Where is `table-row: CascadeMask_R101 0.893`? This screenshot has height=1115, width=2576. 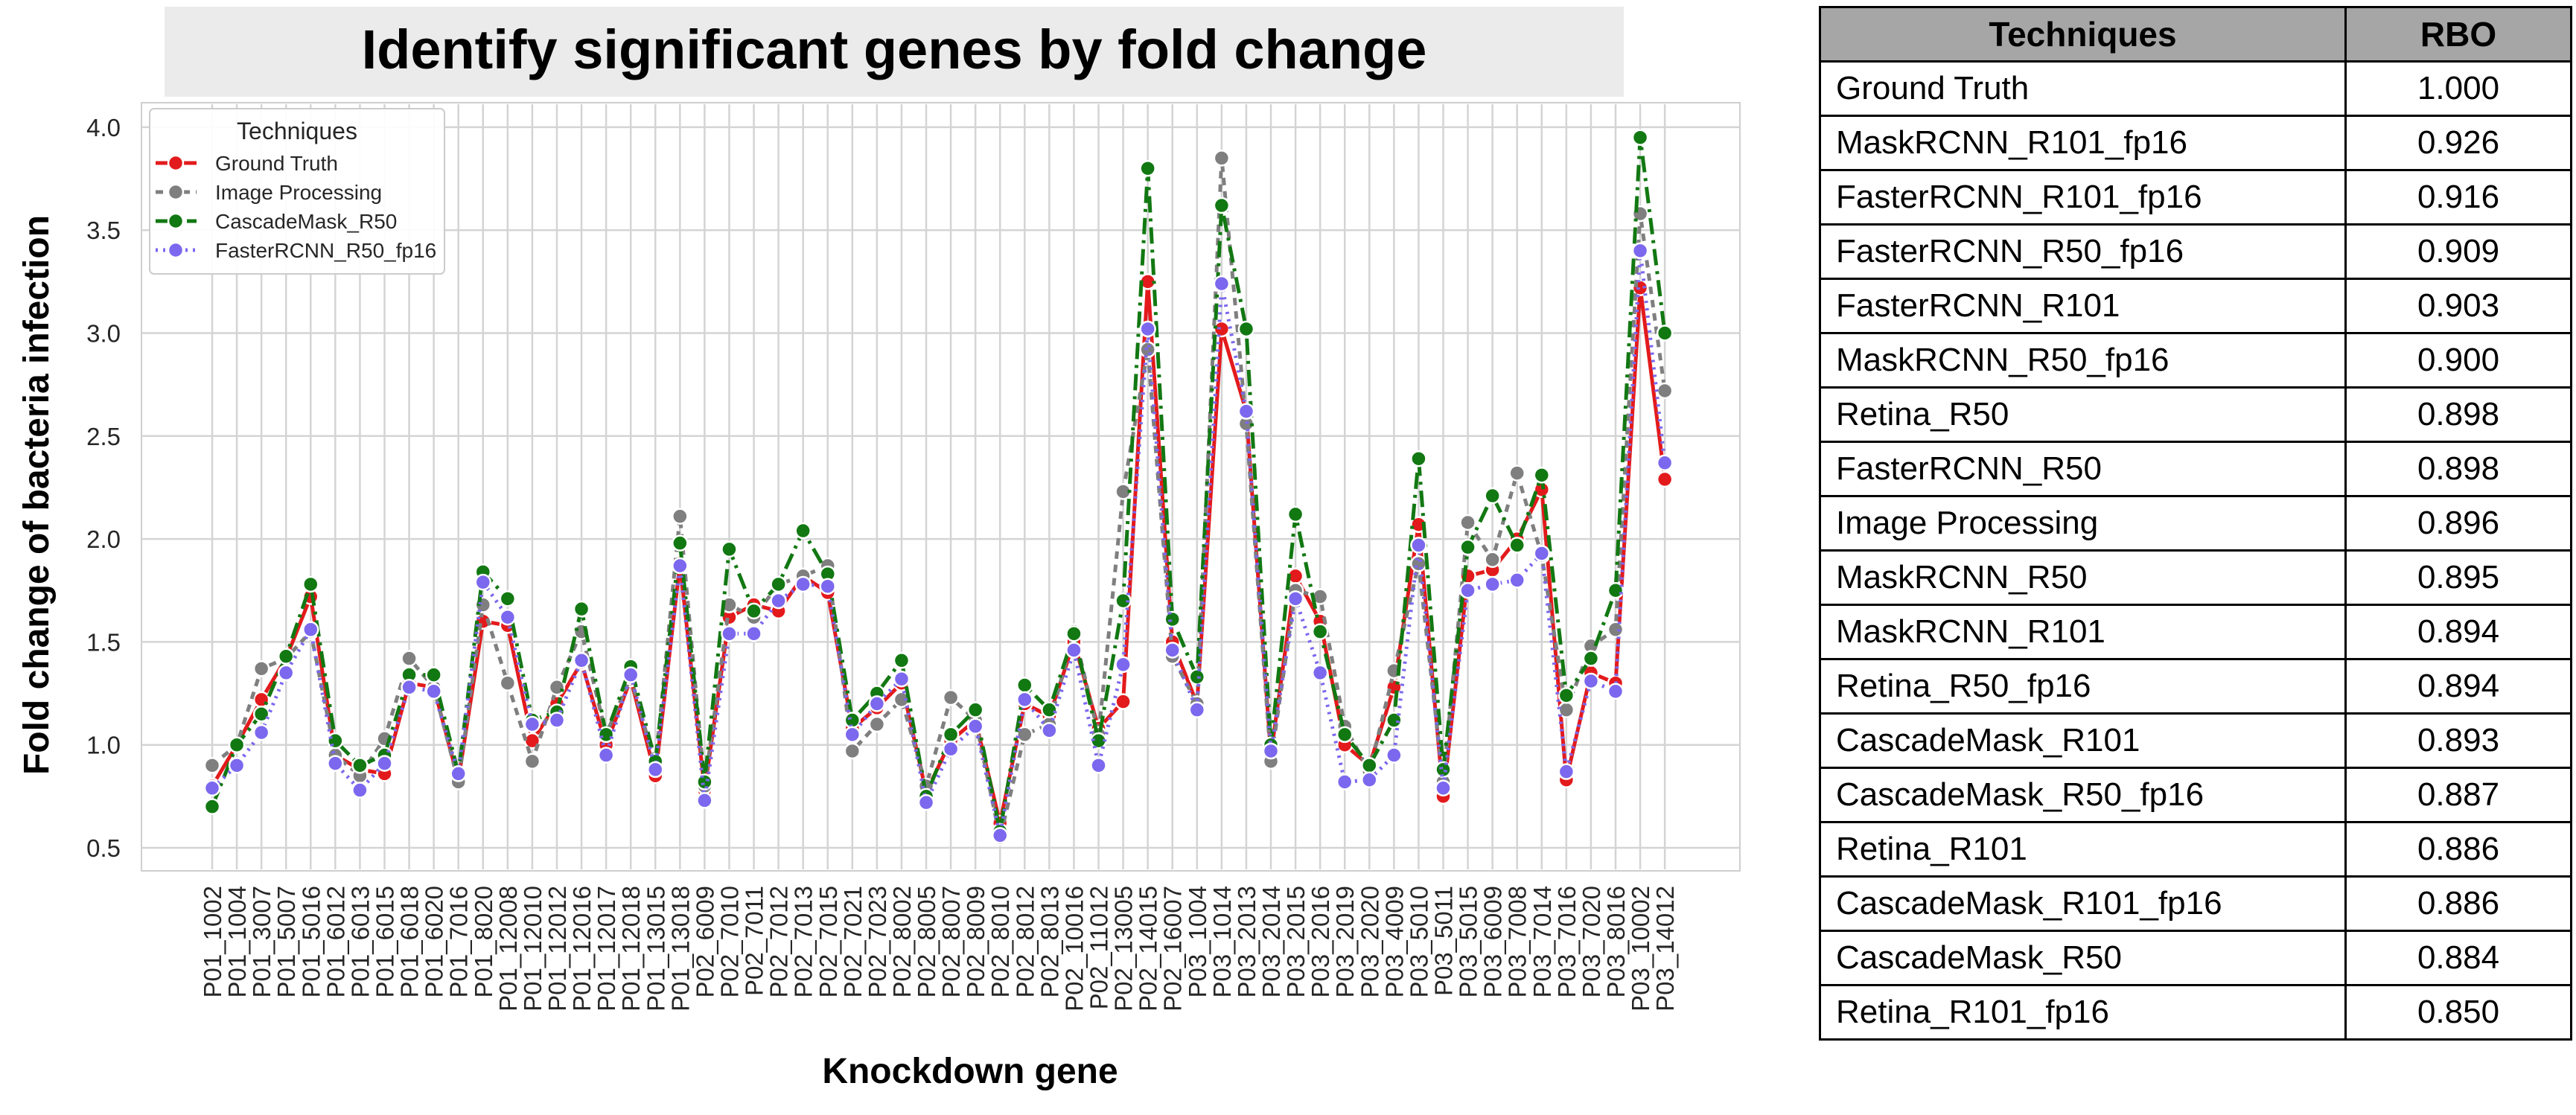
table-row: CascadeMask_R101 0.893 is located at coordinates (2195, 740).